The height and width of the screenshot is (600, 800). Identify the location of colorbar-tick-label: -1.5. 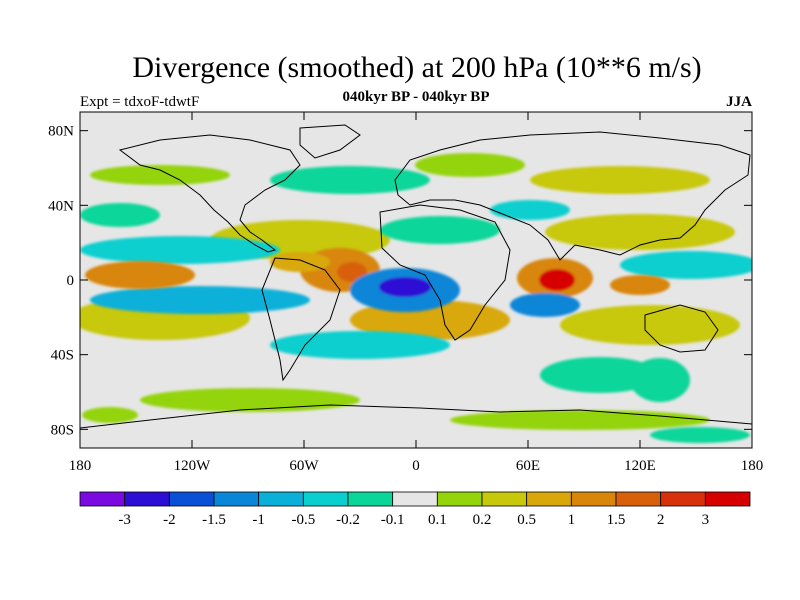
(214, 520).